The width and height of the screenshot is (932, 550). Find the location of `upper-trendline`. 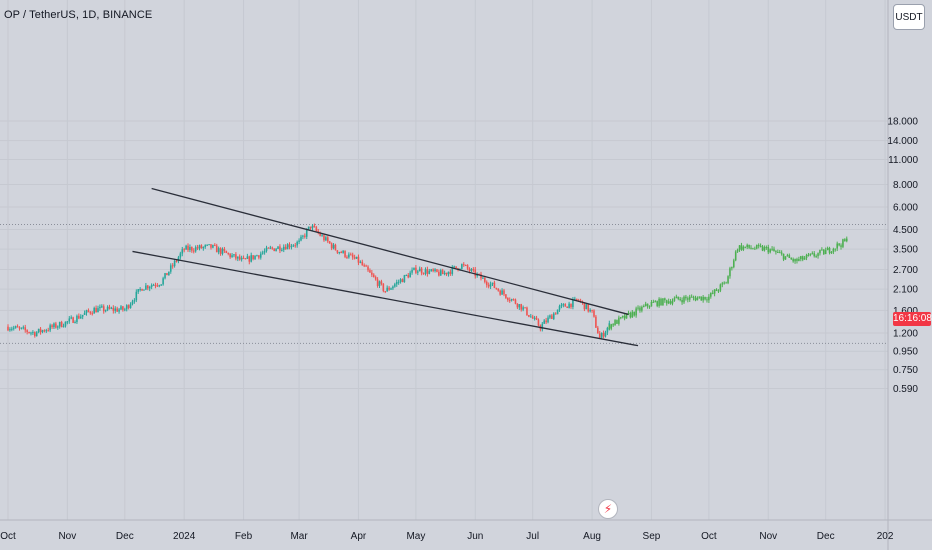

upper-trendline is located at coordinates (390, 251).